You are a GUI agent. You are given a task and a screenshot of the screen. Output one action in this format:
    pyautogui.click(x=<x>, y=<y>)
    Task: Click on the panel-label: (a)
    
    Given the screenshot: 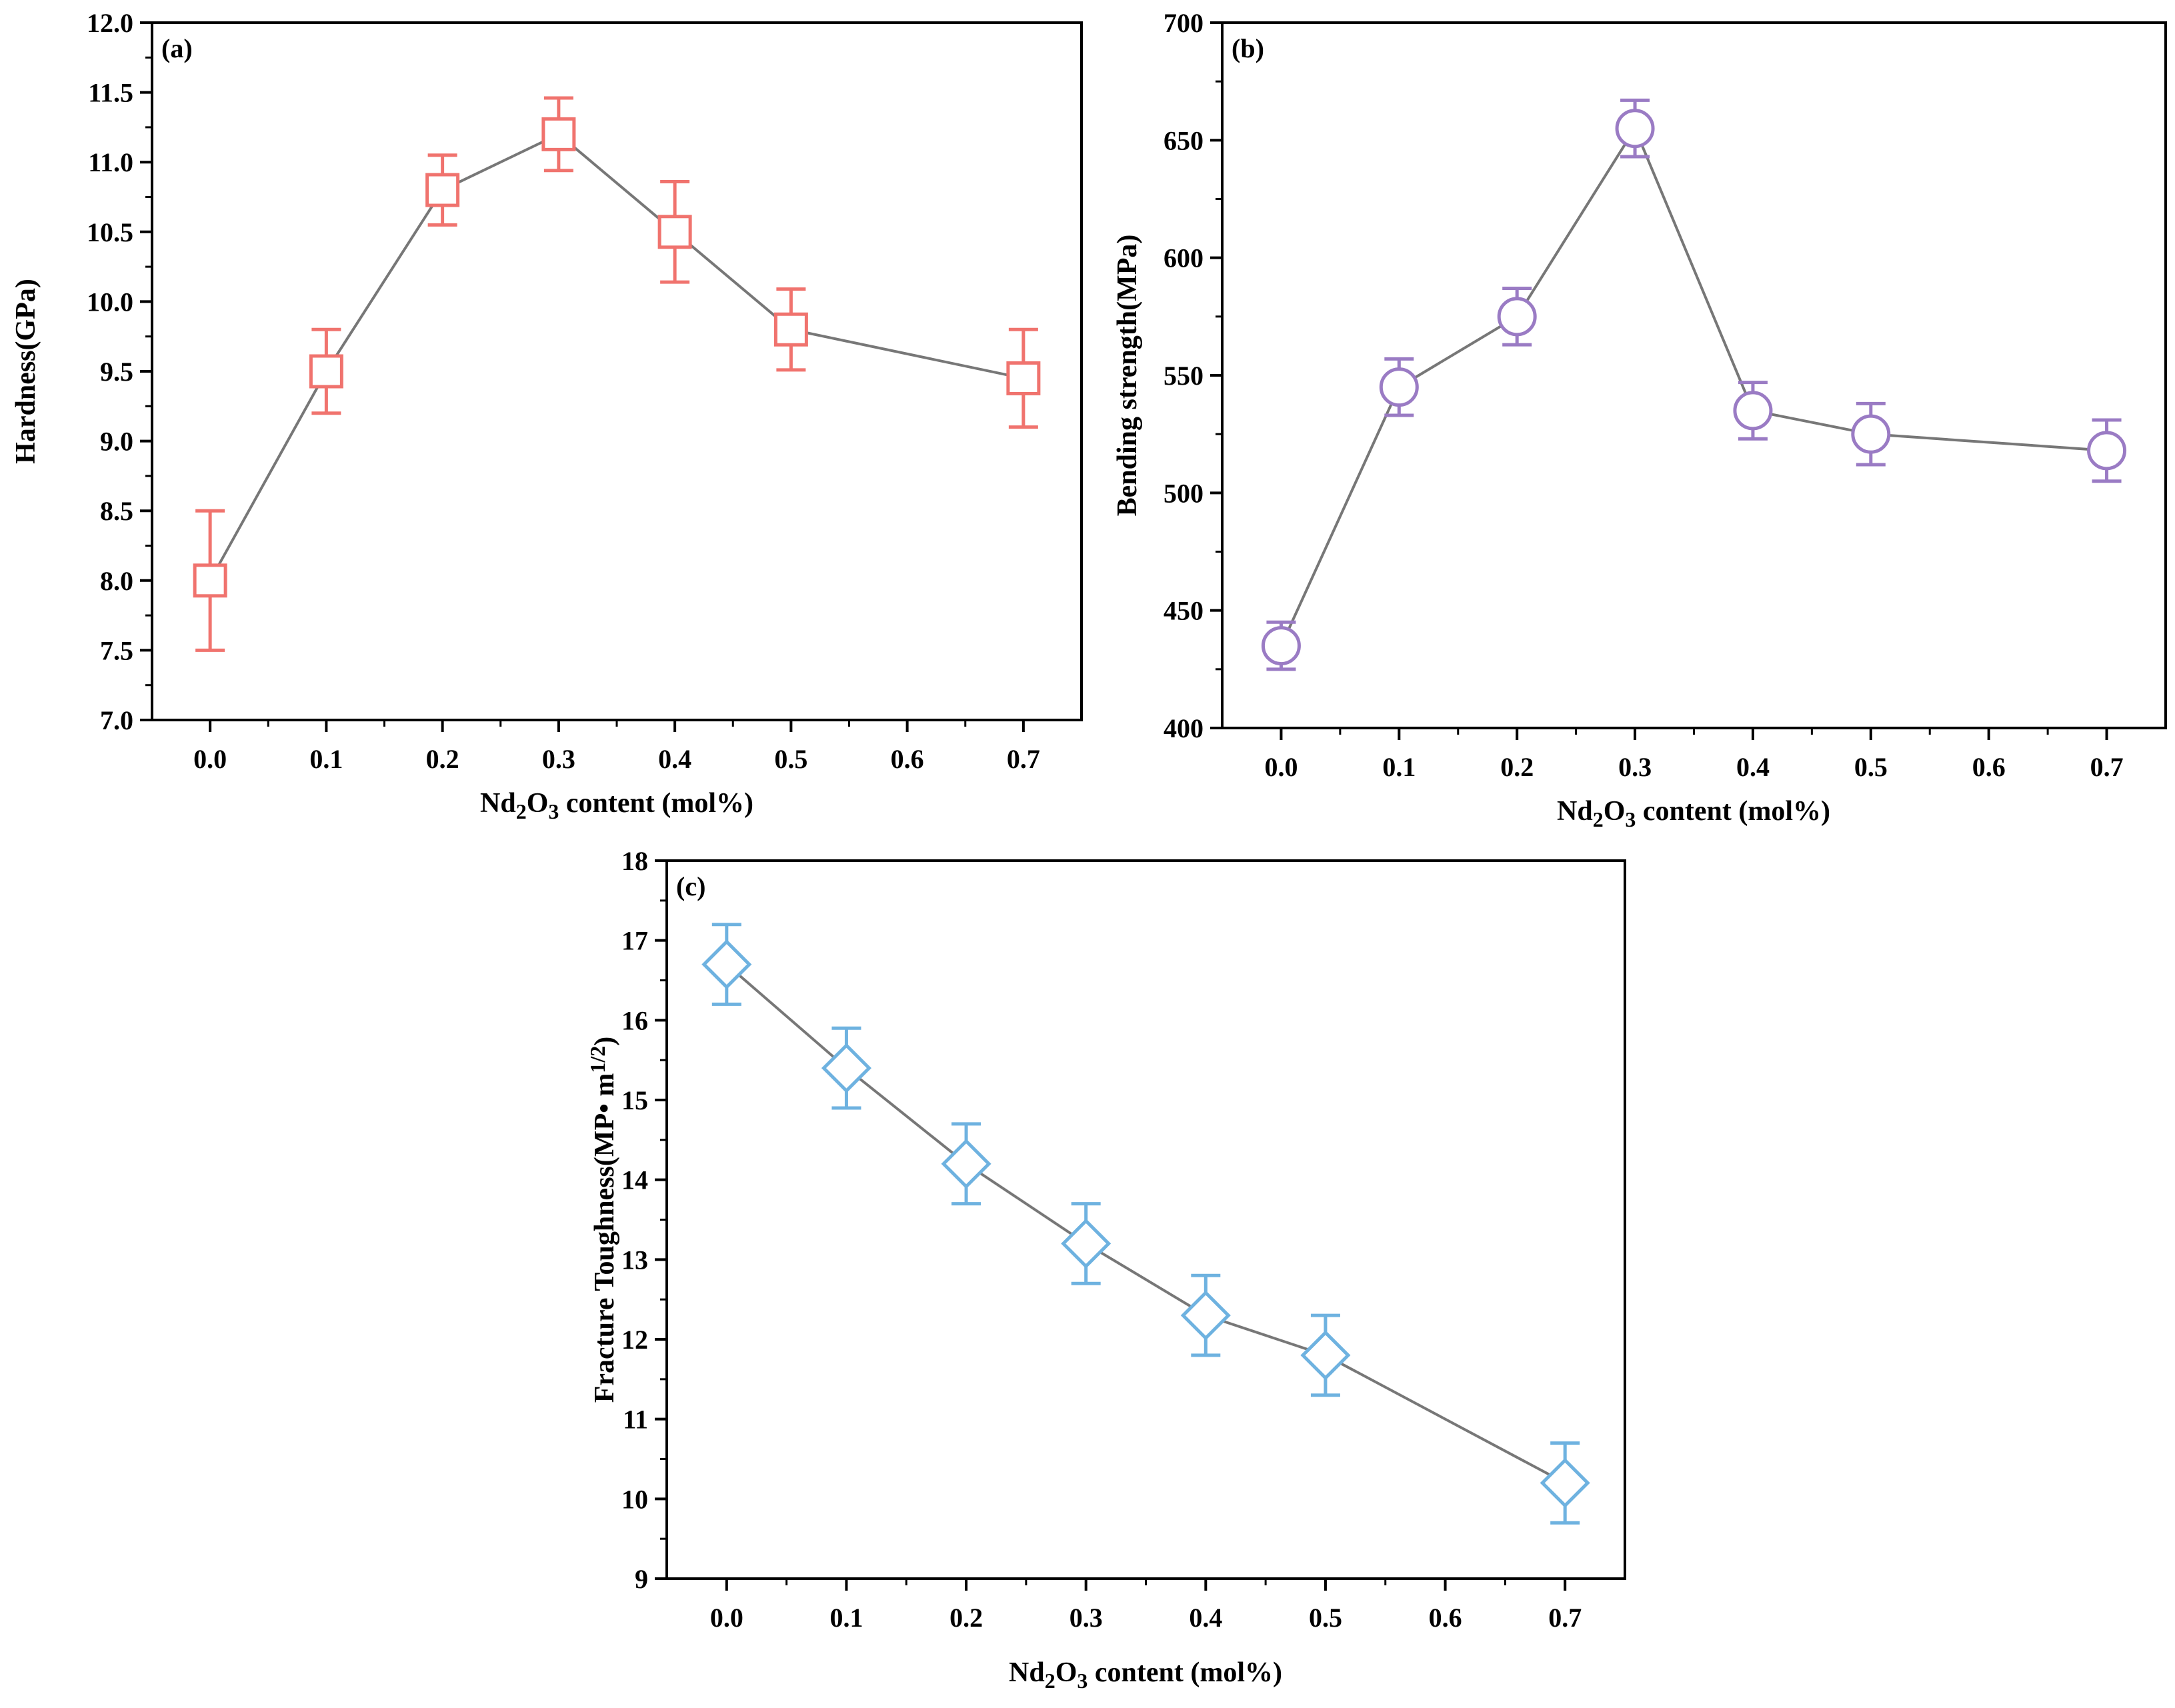 What is the action you would take?
    pyautogui.click(x=177, y=48)
    